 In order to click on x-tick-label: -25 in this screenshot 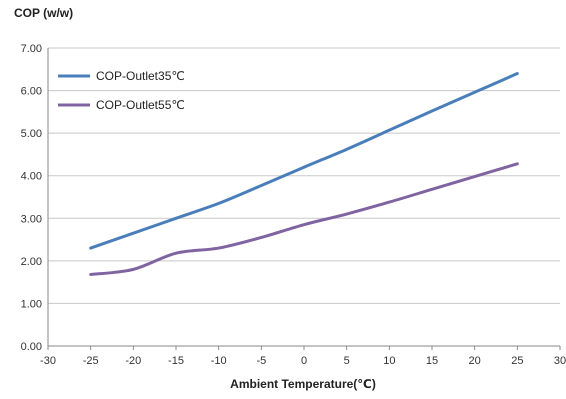, I will do `click(91, 361)`.